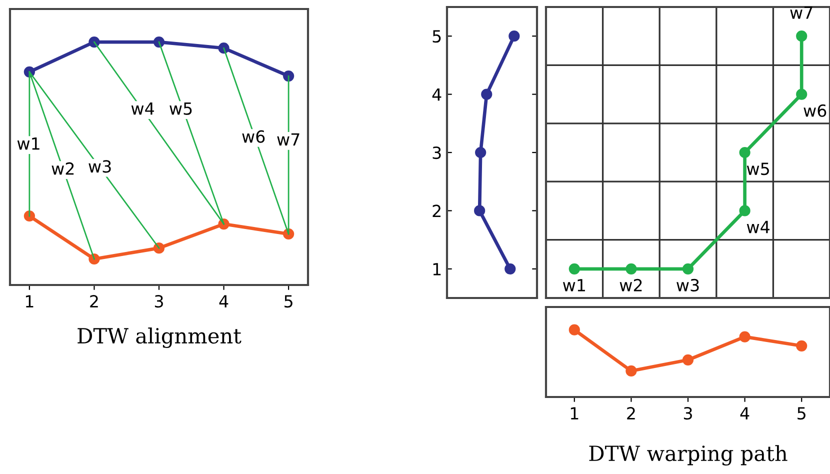 This screenshot has width=830, height=474. Describe the element at coordinates (688, 455) in the screenshot. I see `x-axis-title: DTW warping path` at that location.